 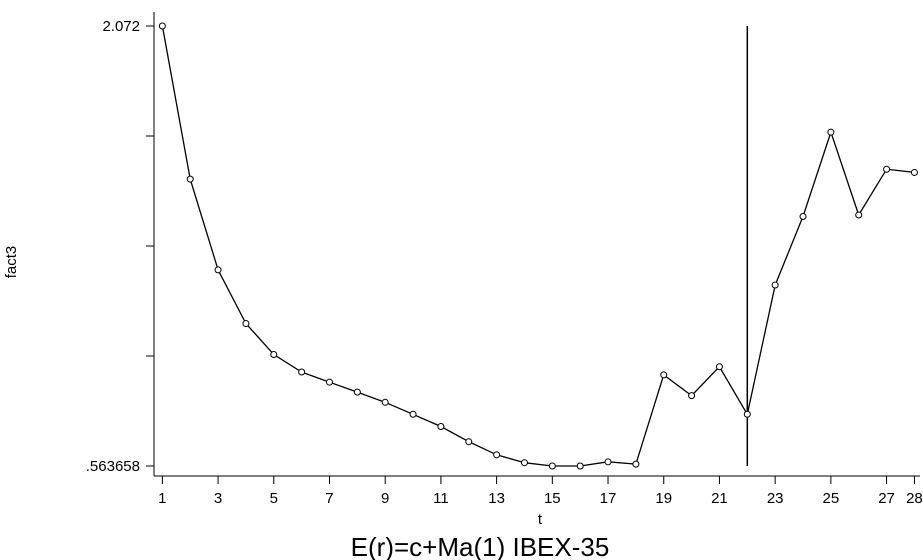 What do you see at coordinates (719, 498) in the screenshot?
I see `x-tick-label: 21` at bounding box center [719, 498].